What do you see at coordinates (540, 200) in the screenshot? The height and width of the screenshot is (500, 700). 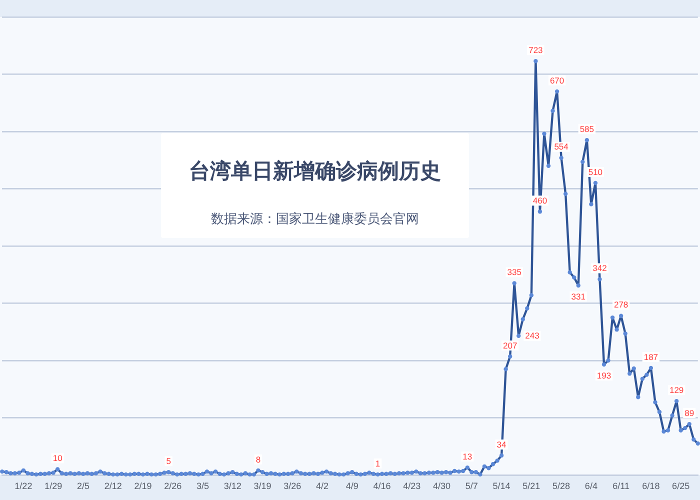 I see `data-label: 460` at bounding box center [540, 200].